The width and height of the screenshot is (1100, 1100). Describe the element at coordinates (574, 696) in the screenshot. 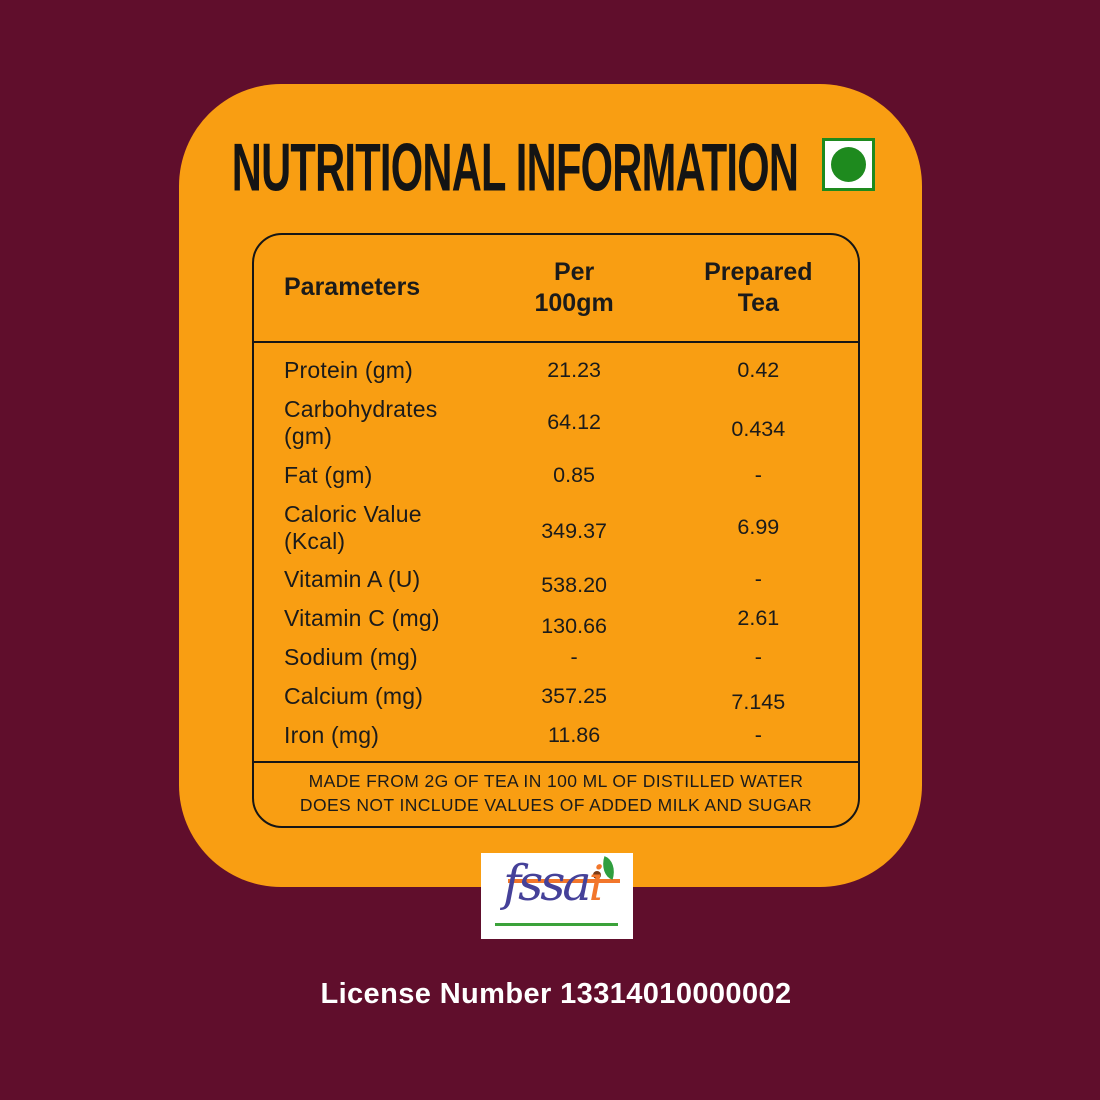

I see `per-100gm-cell: 357.25` at that location.